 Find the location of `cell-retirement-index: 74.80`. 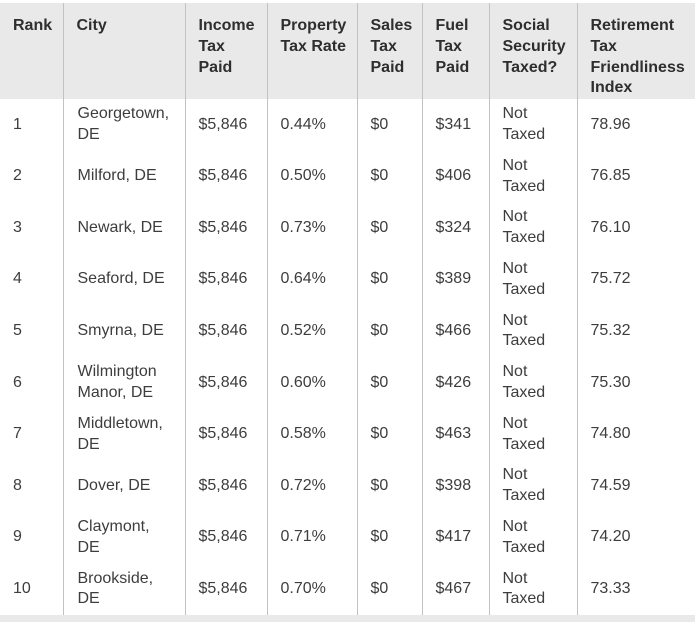

cell-retirement-index: 74.80 is located at coordinates (636, 434).